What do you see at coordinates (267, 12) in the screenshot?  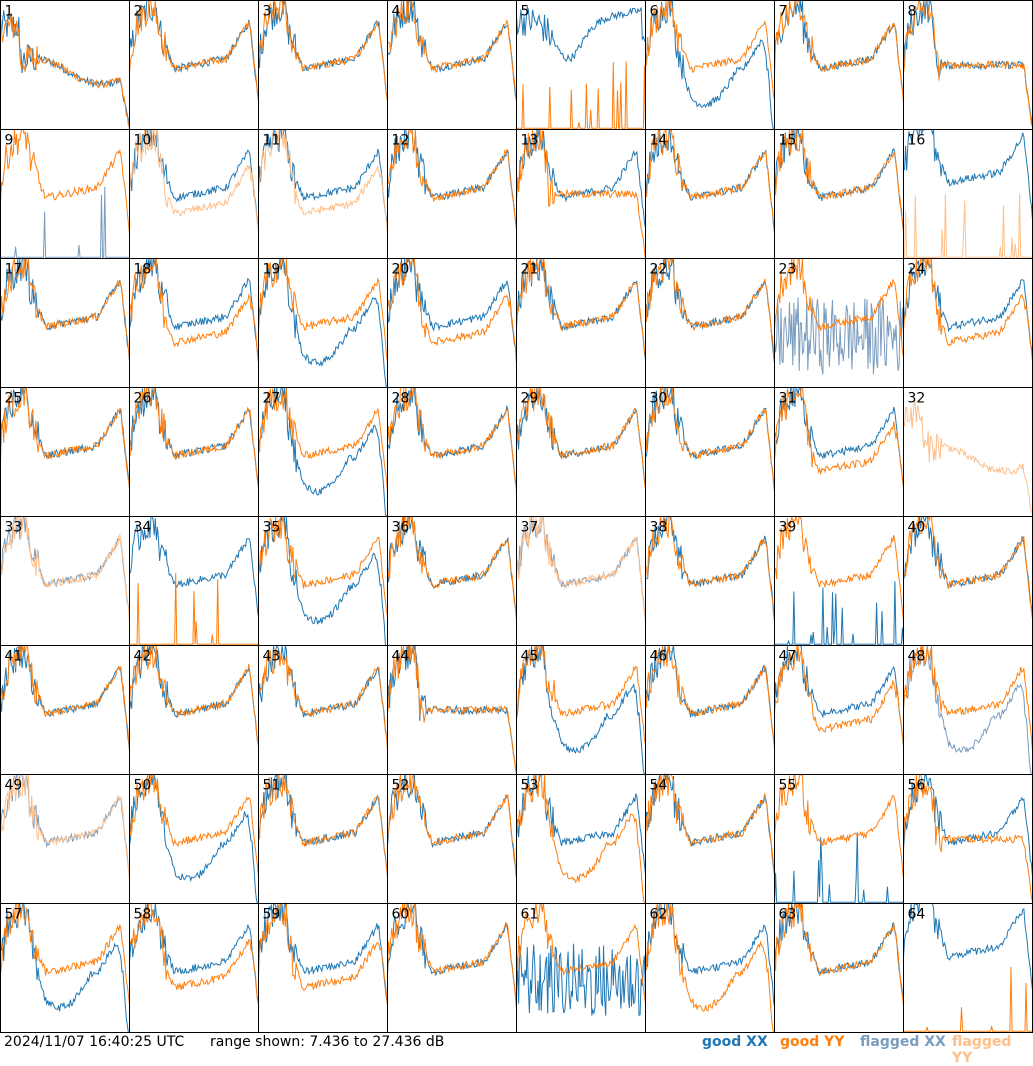 I see `panel-label: 3` at bounding box center [267, 12].